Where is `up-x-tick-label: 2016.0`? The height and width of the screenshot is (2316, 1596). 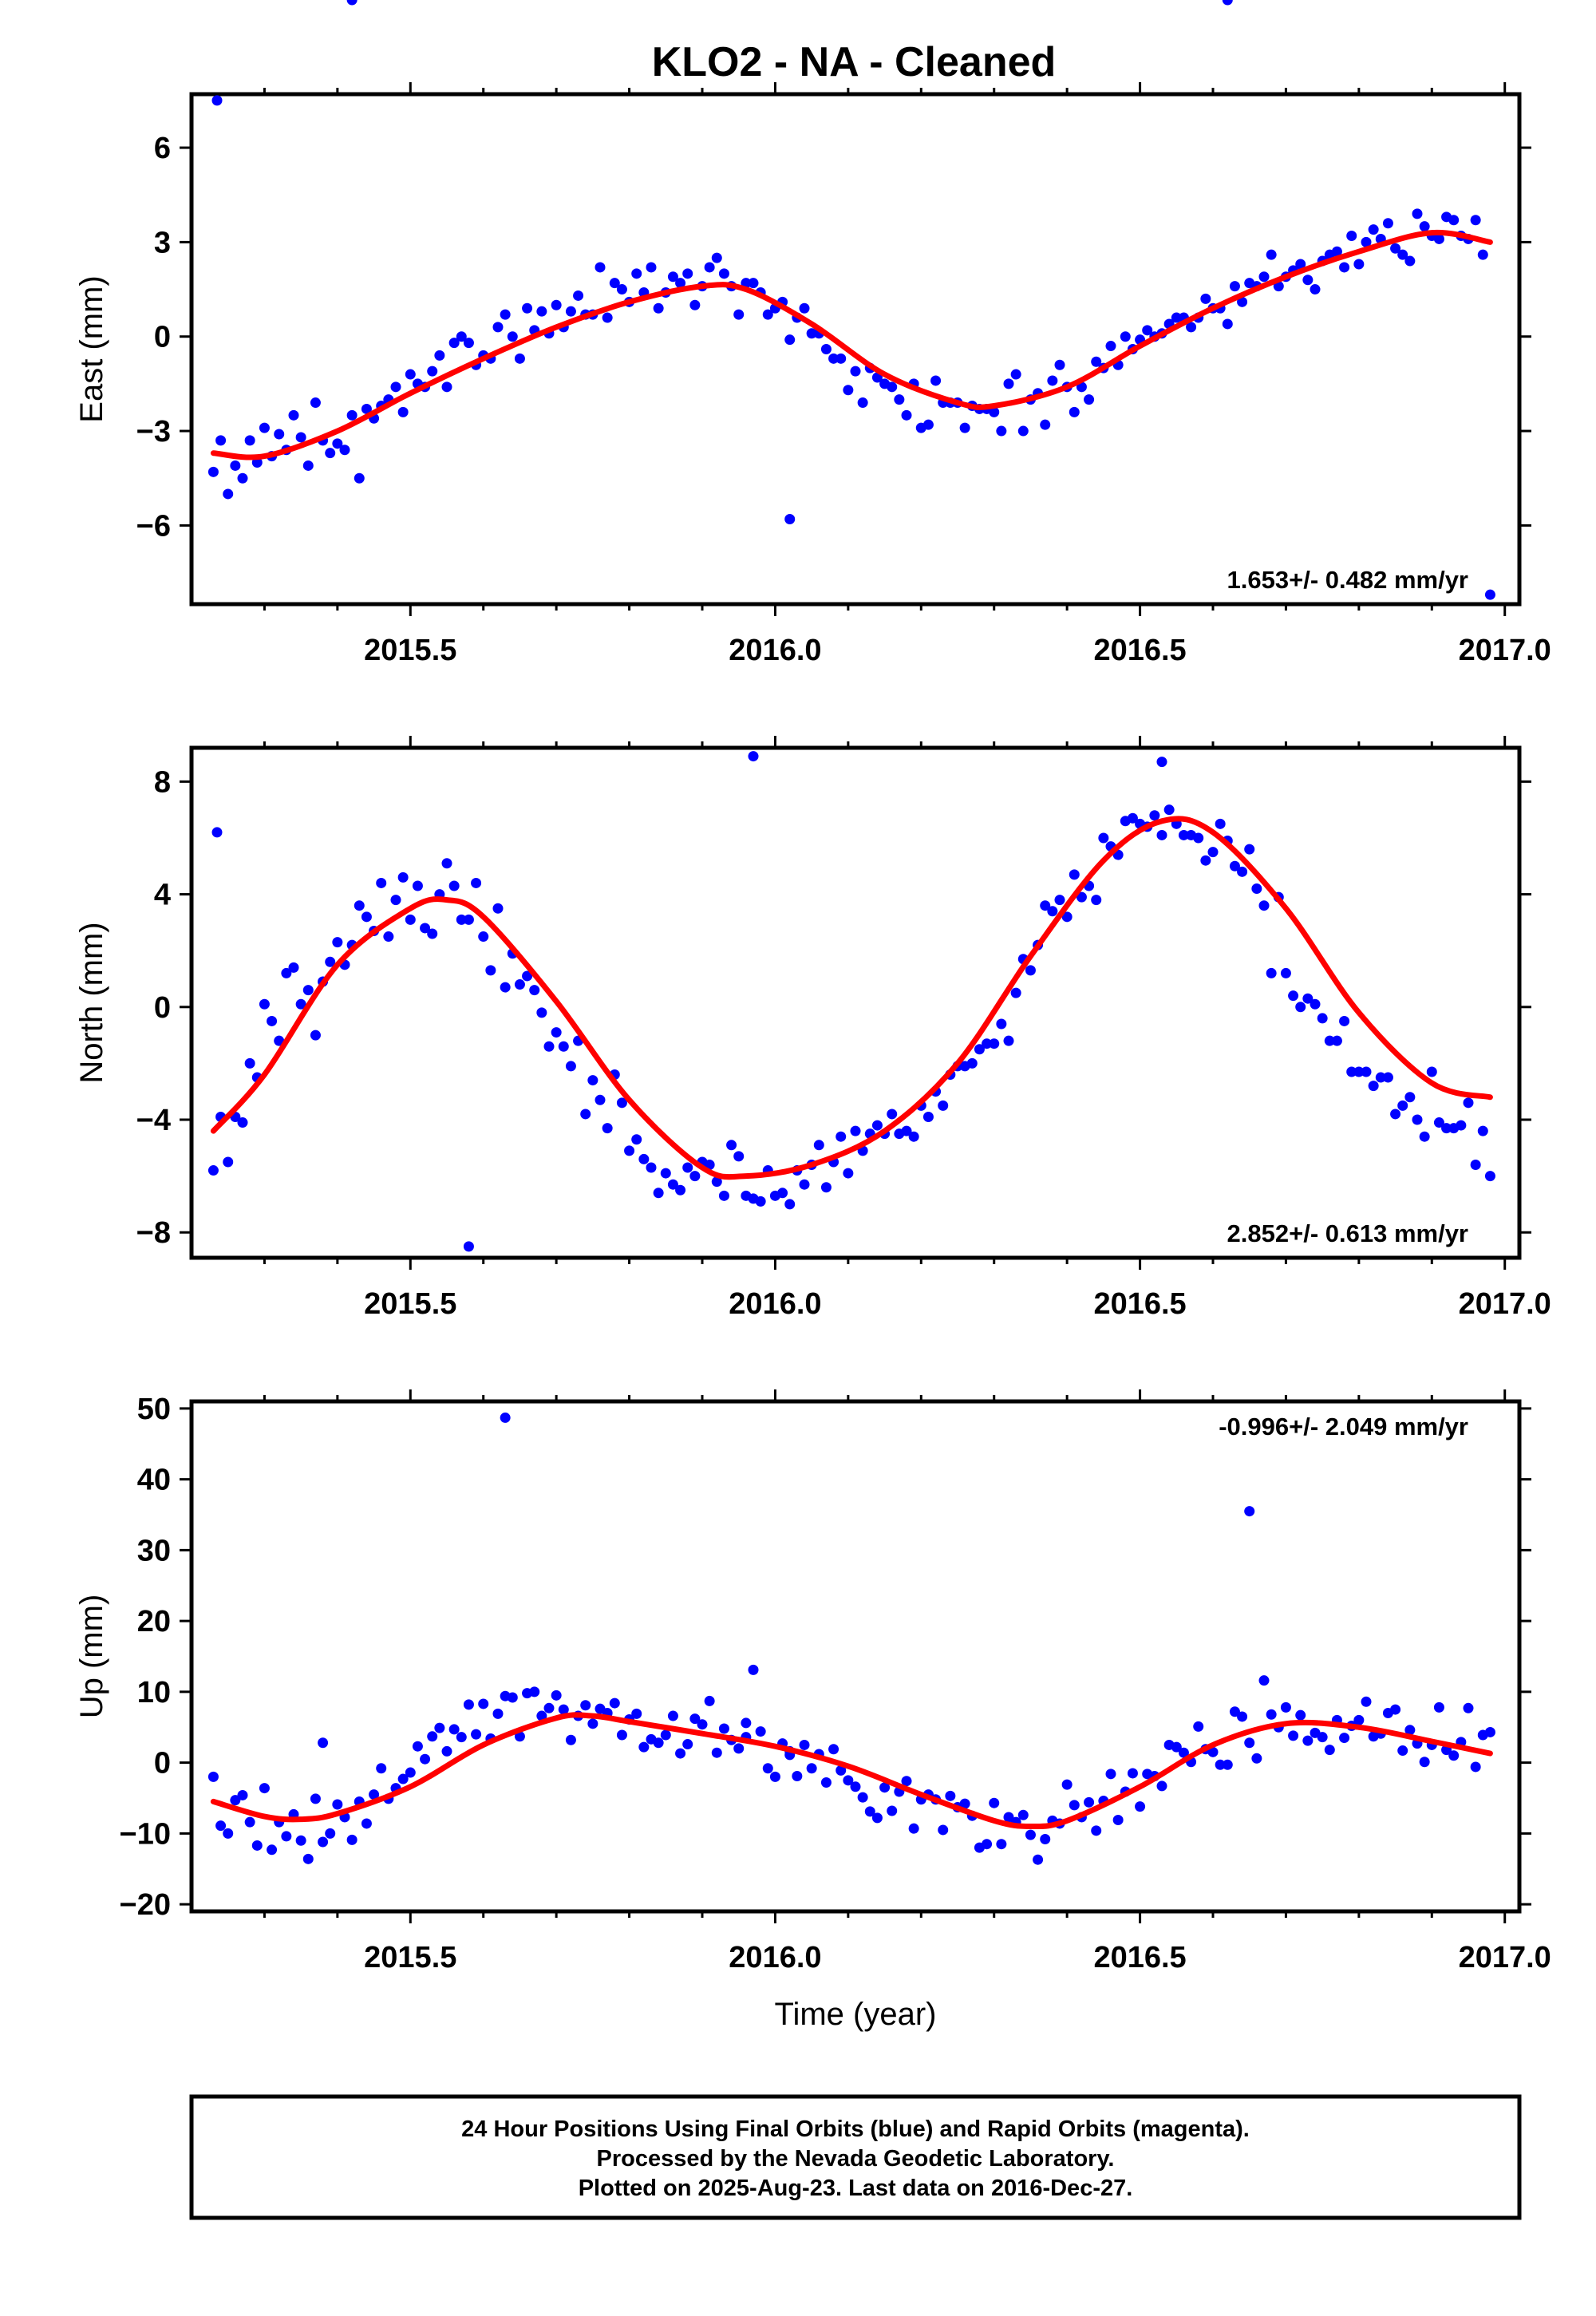
up-x-tick-label: 2016.0 is located at coordinates (775, 1957).